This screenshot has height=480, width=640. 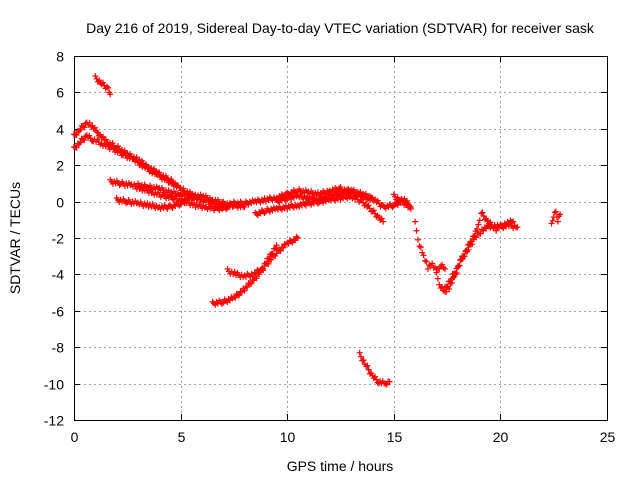 What do you see at coordinates (60, 130) in the screenshot?
I see `y-tick-label: 4` at bounding box center [60, 130].